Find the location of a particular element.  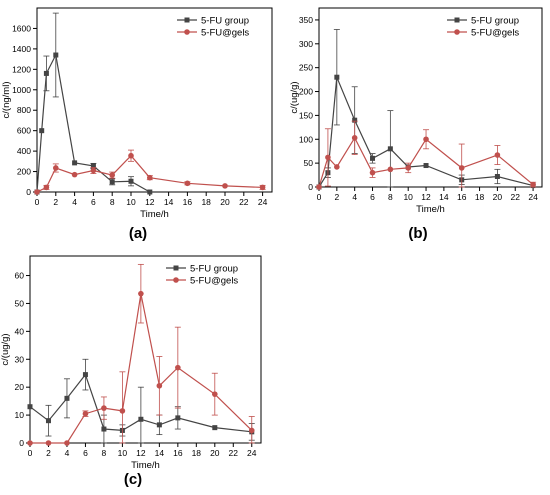

x-tick-label: 24 is located at coordinates (533, 197).